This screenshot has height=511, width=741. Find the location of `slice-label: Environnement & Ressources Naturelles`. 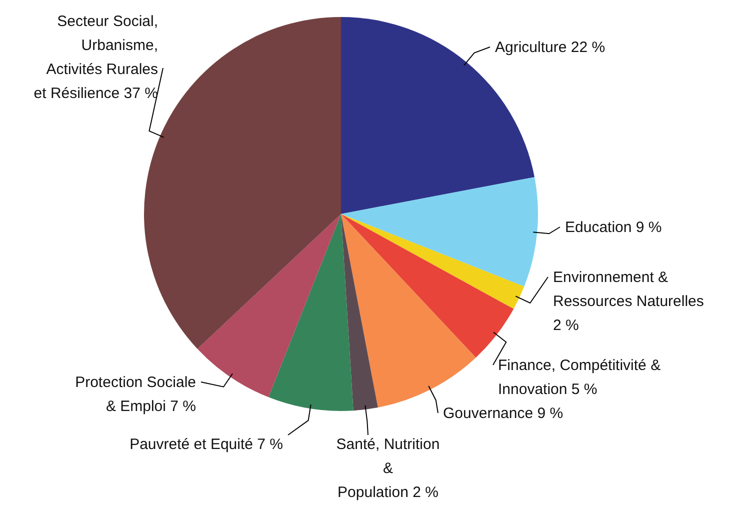

slice-label: Environnement & Ressources Naturelles is located at coordinates (628, 289).